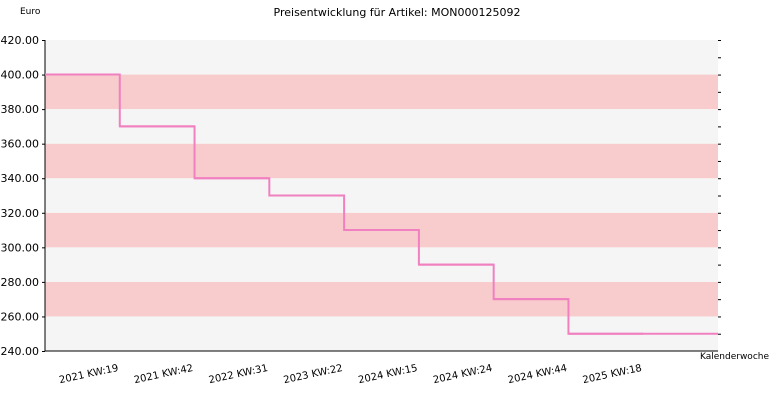  What do you see at coordinates (734, 357) in the screenshot?
I see `x-axis-label: Kalenderwoche` at bounding box center [734, 357].